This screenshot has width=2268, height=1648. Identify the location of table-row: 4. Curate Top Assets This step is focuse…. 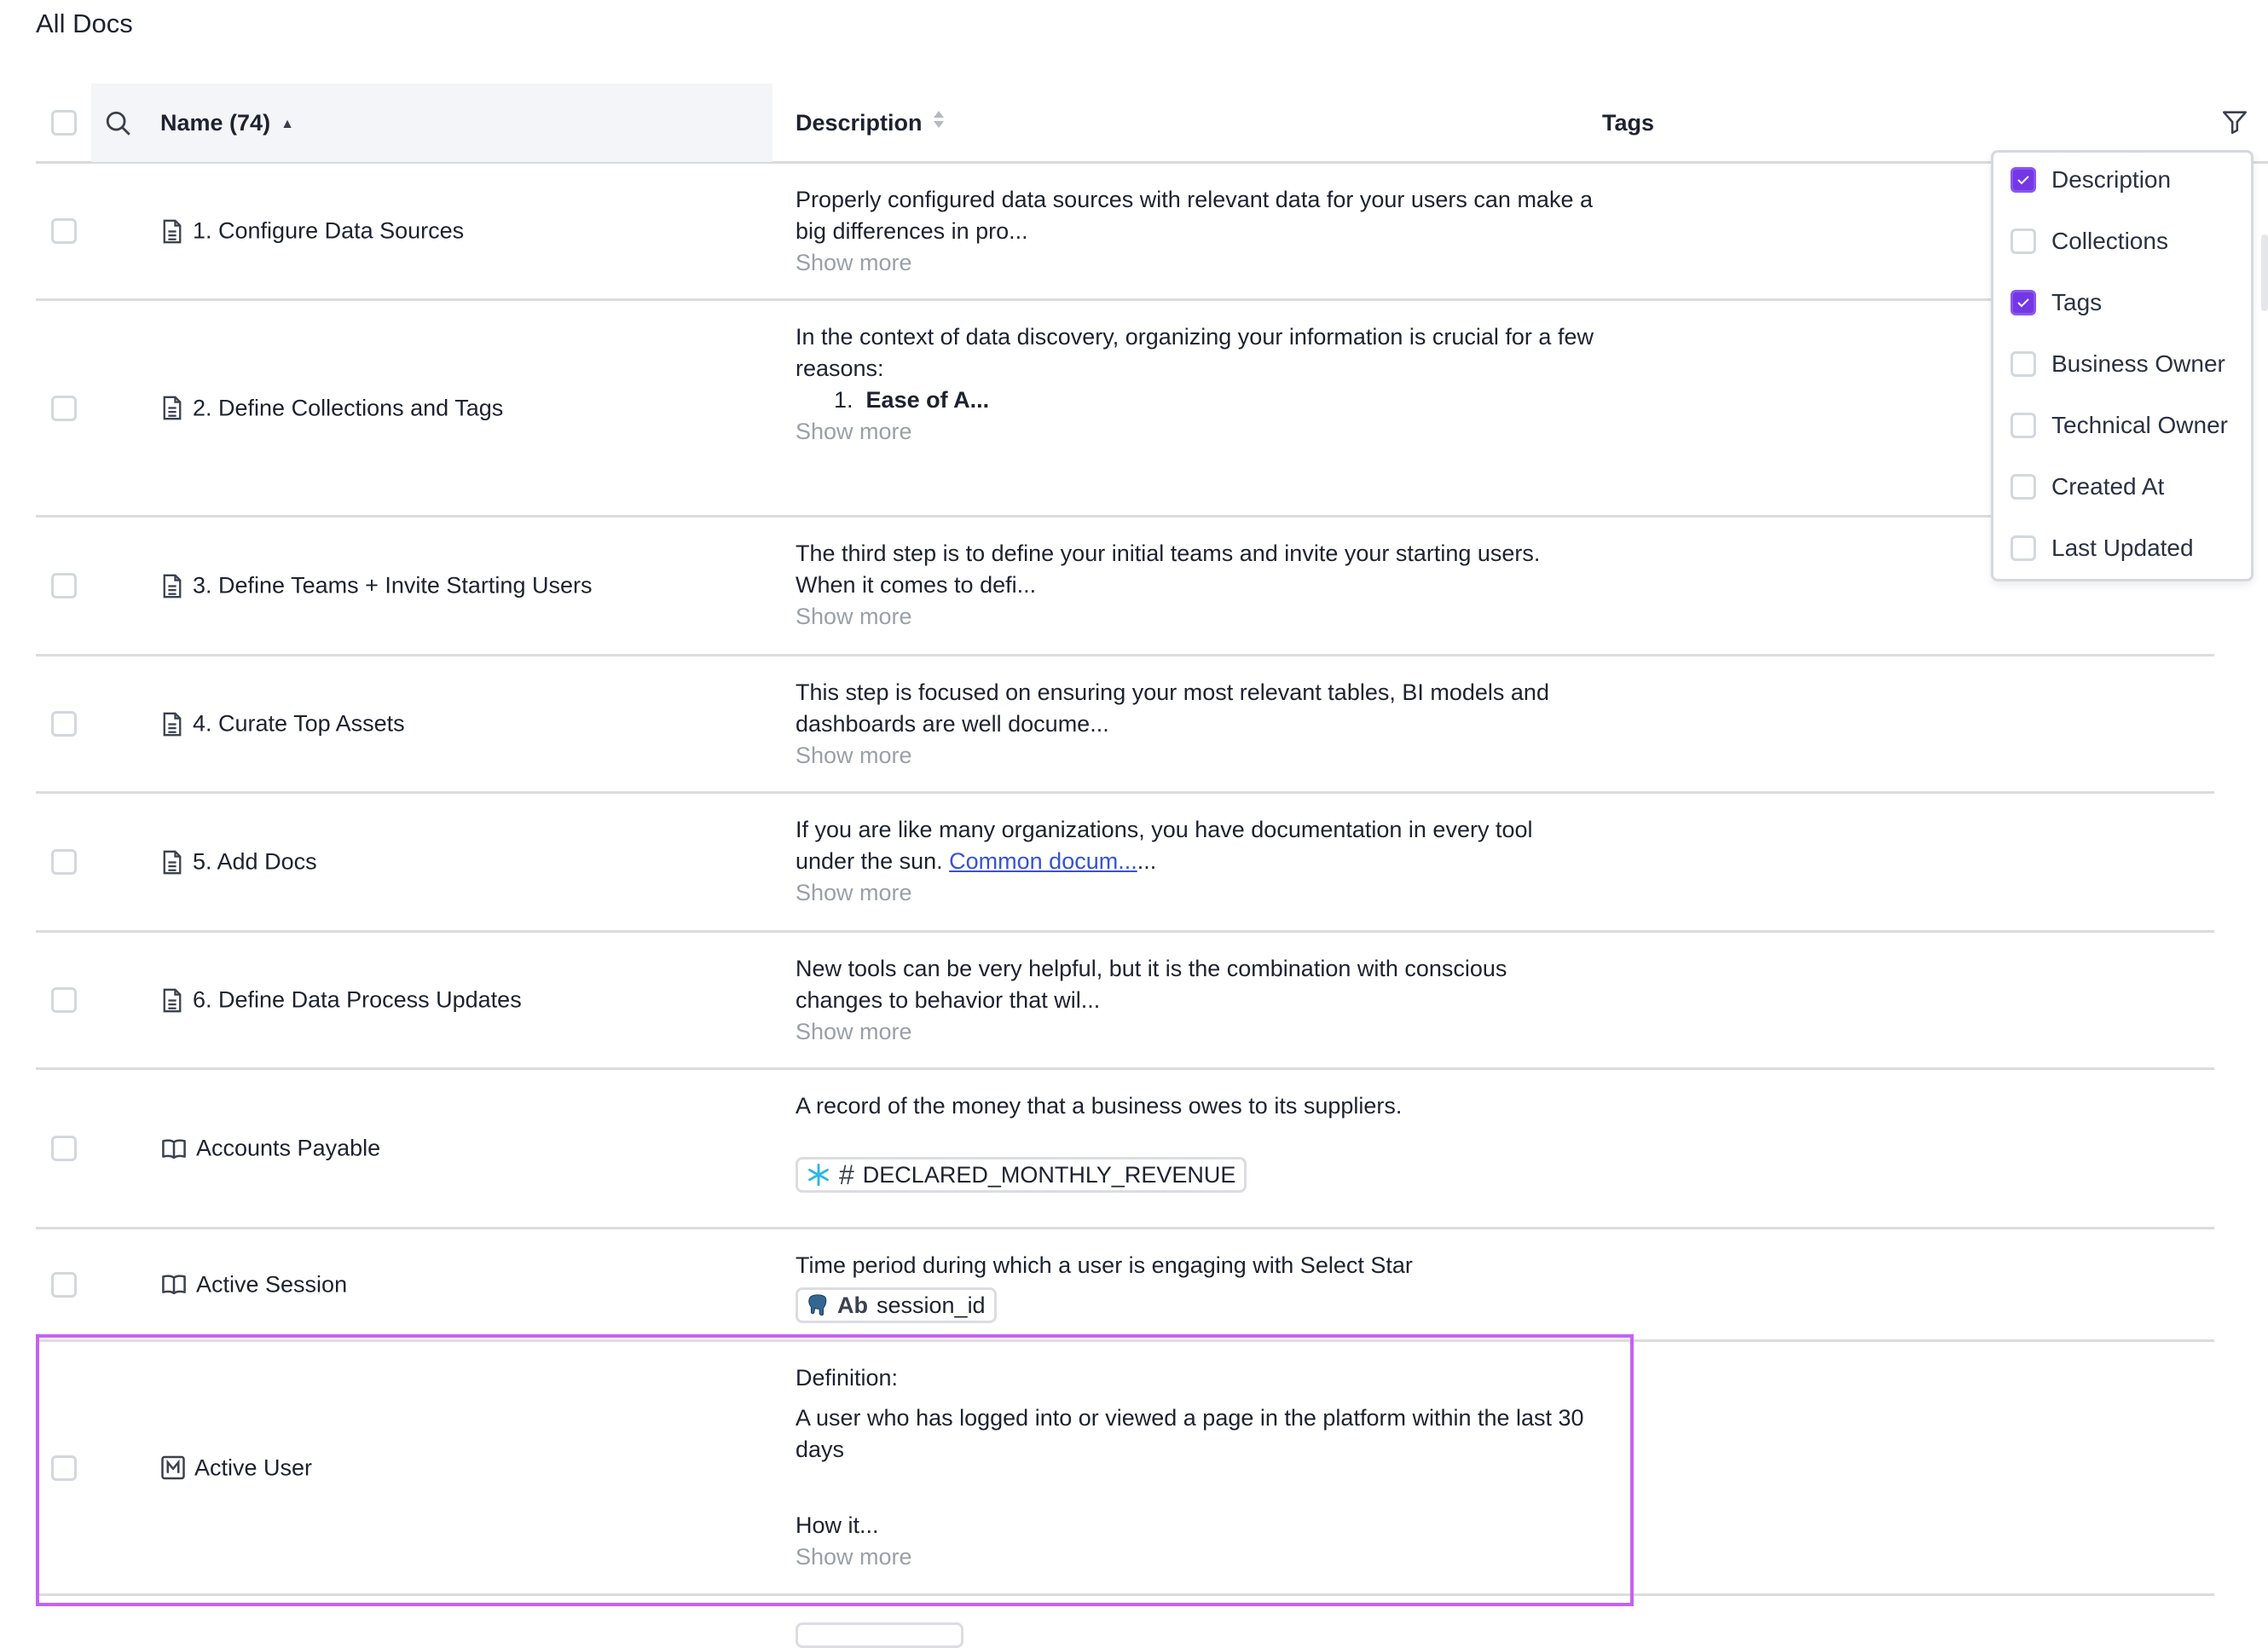
(1125, 725).